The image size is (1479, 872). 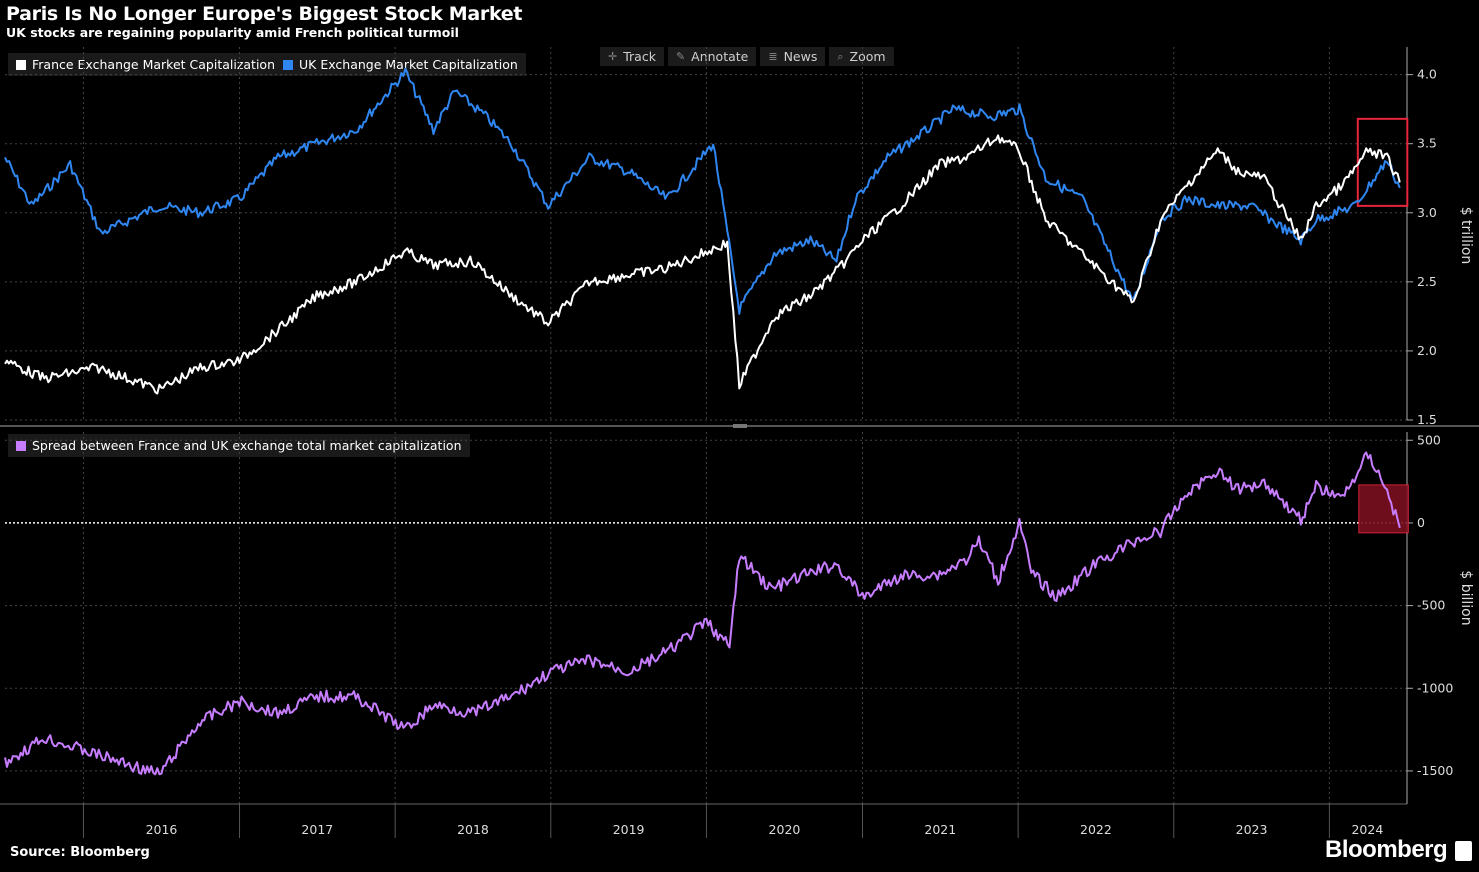 I want to click on x-tick-label: 2017, so click(x=317, y=829).